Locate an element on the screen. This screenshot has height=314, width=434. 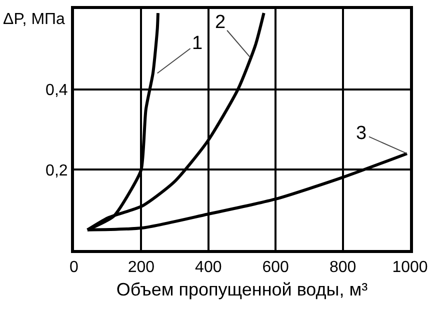
annotation: 1 is located at coordinates (197, 43).